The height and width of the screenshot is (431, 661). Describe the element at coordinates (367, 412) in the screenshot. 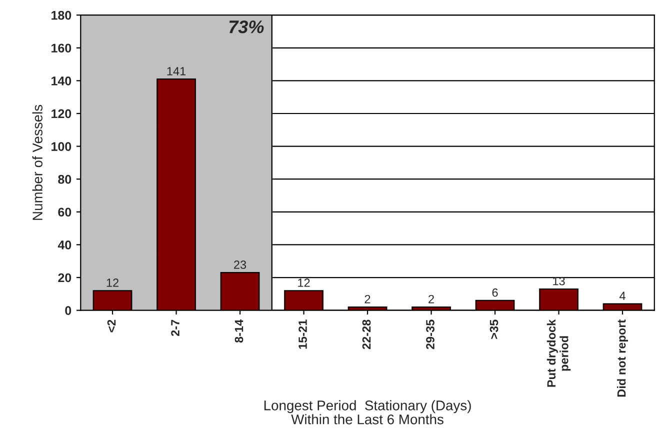

I see `x-axis-title: Longest Period Stationary (Days) Within the Last 6 Months` at that location.